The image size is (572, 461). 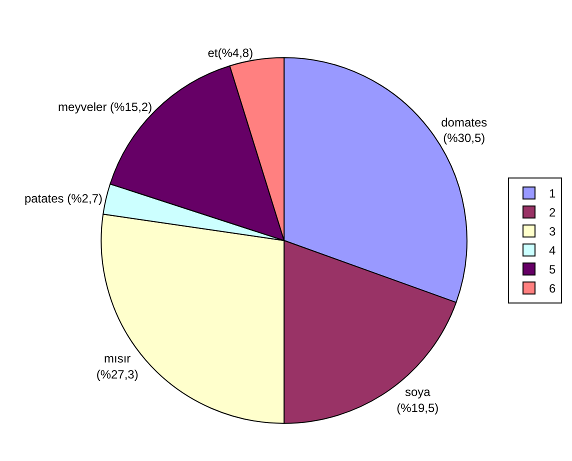 What do you see at coordinates (552, 231) in the screenshot?
I see `legend-label: 3` at bounding box center [552, 231].